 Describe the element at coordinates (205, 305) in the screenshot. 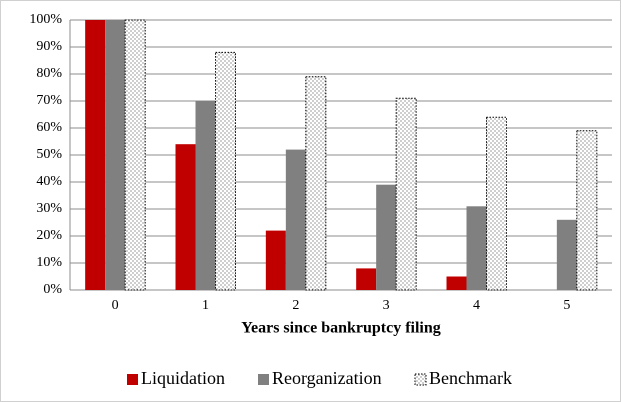

I see `x-tick-label: 1` at that location.